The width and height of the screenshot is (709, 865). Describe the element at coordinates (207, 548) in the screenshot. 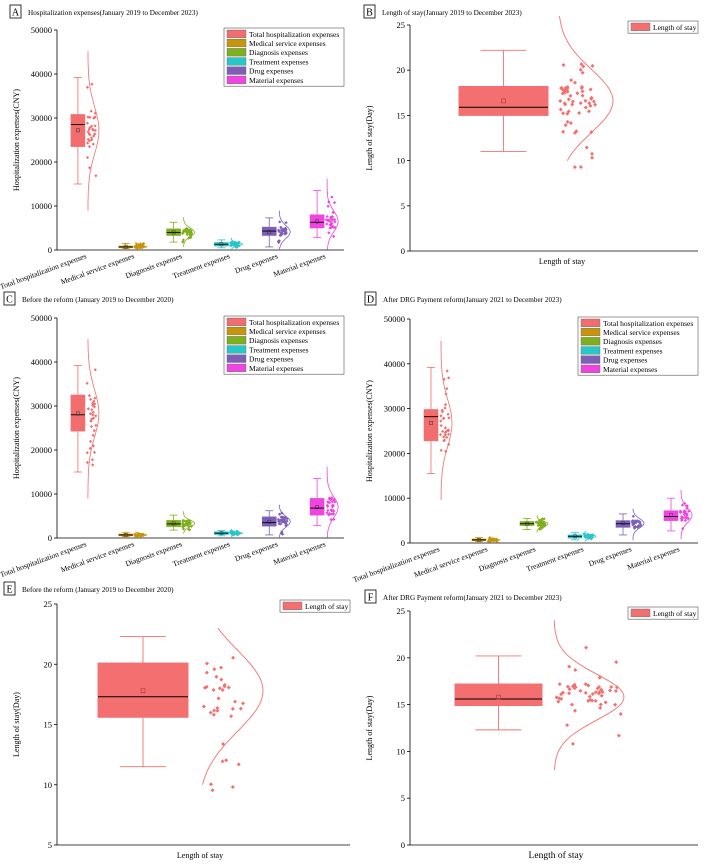

I see `series-4: Treatment expenses` at that location.